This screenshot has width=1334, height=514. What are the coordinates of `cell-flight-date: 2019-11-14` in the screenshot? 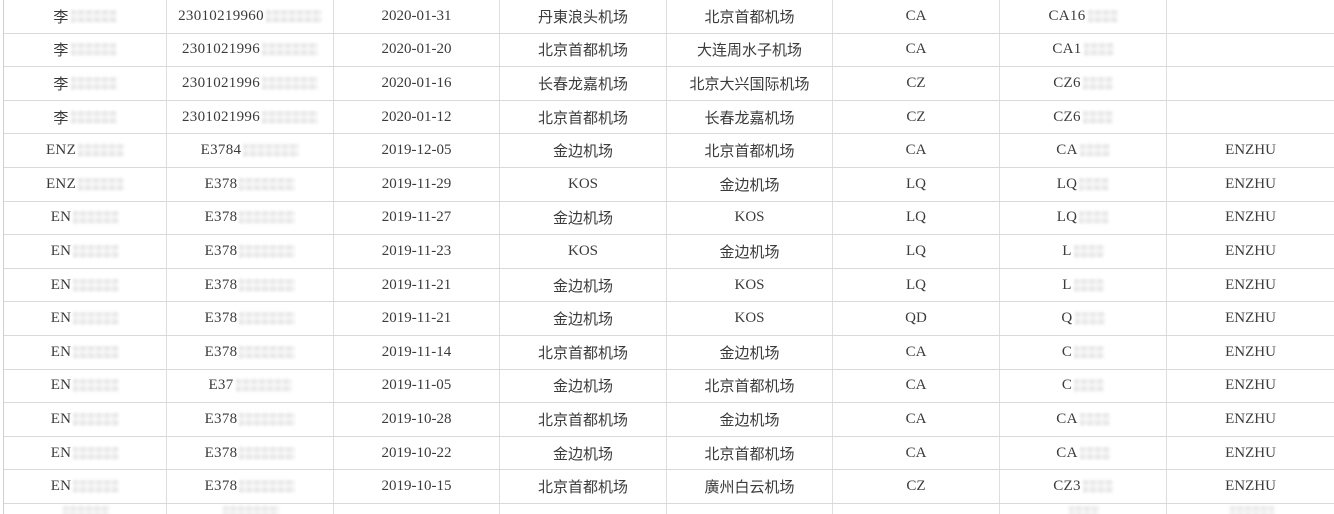 It's located at (417, 352).